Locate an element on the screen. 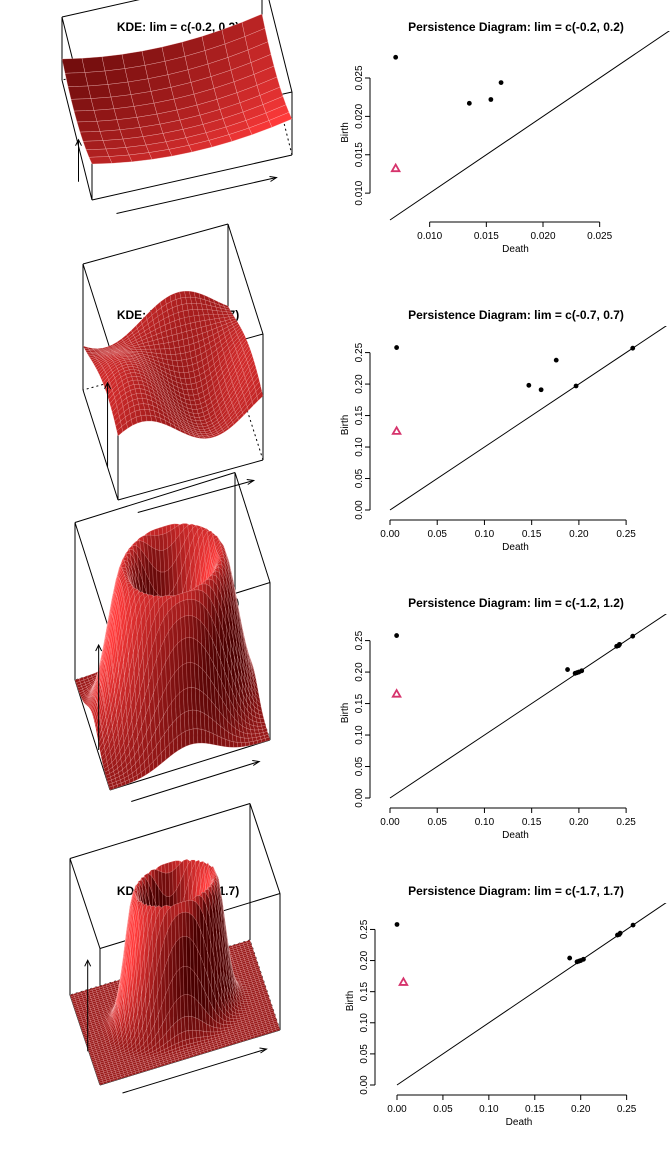  y-tick-label: 0.15 is located at coordinates (359, 703).